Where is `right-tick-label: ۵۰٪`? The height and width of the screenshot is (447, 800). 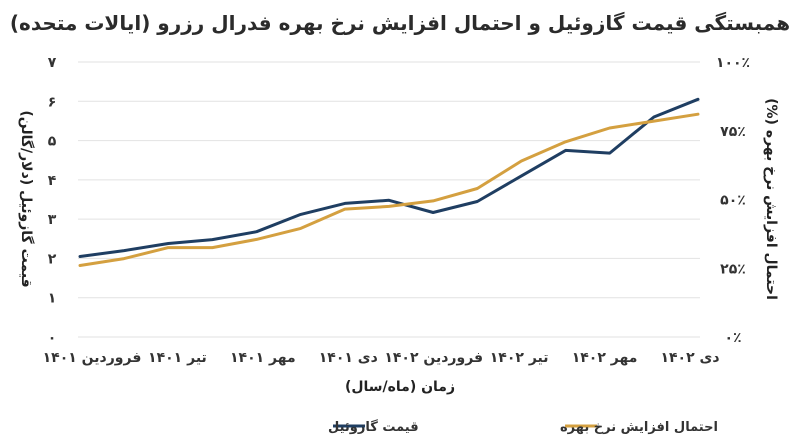 right-tick-label: ۵۰٪ is located at coordinates (733, 201).